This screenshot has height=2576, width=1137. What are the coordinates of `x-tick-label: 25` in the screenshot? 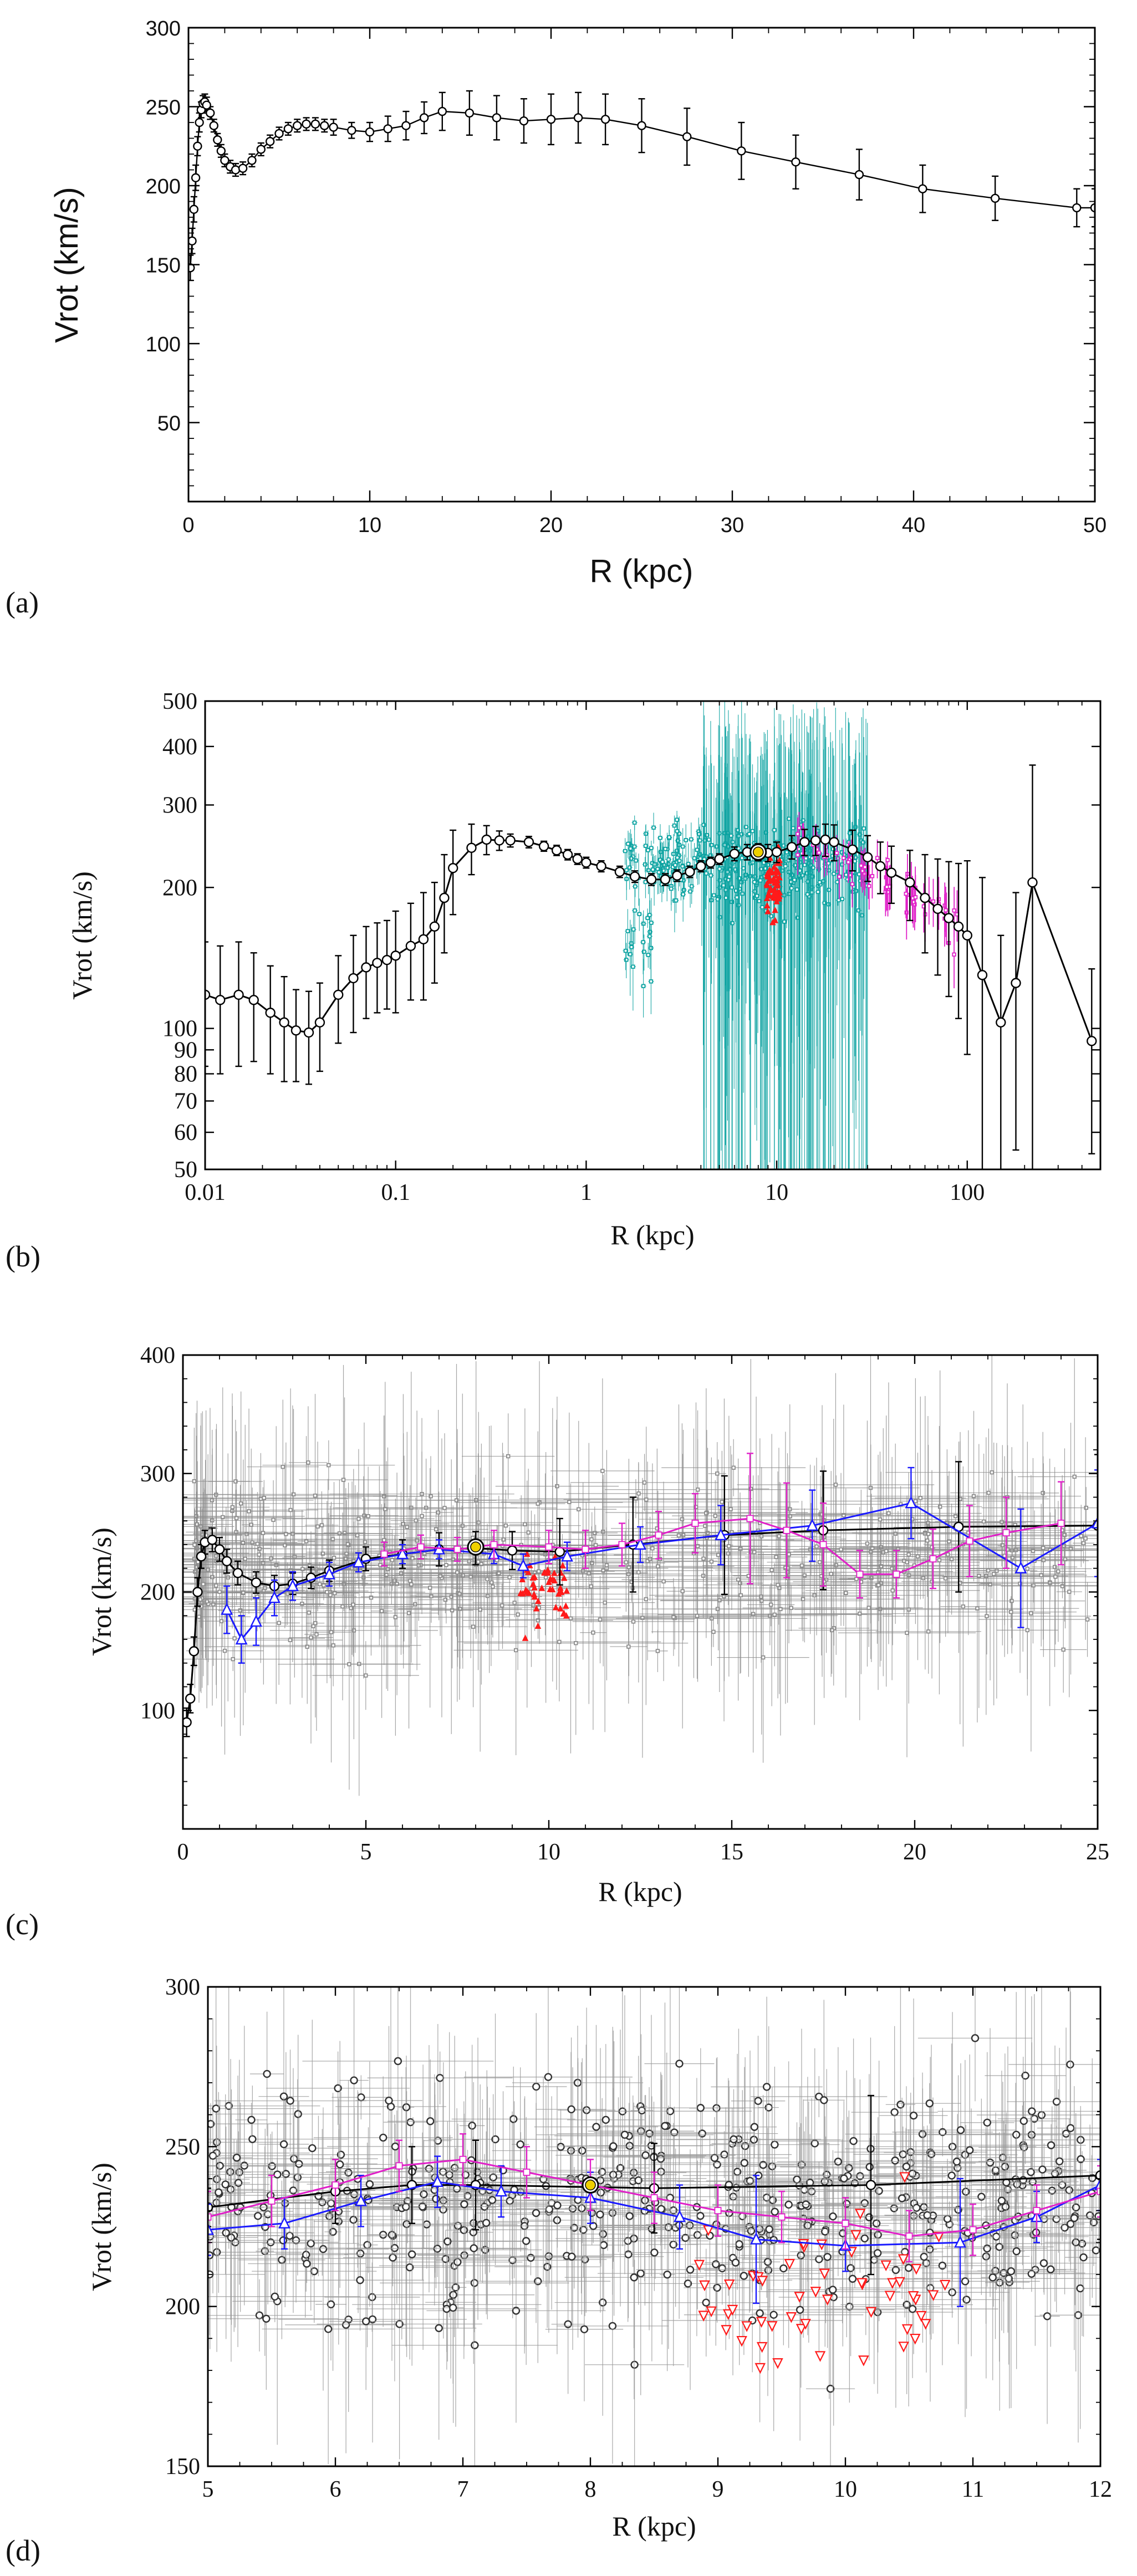 It's located at (1097, 1852).